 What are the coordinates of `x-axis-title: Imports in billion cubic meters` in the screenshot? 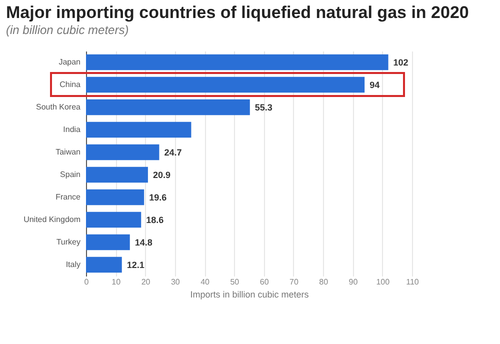 It's located at (250, 295).